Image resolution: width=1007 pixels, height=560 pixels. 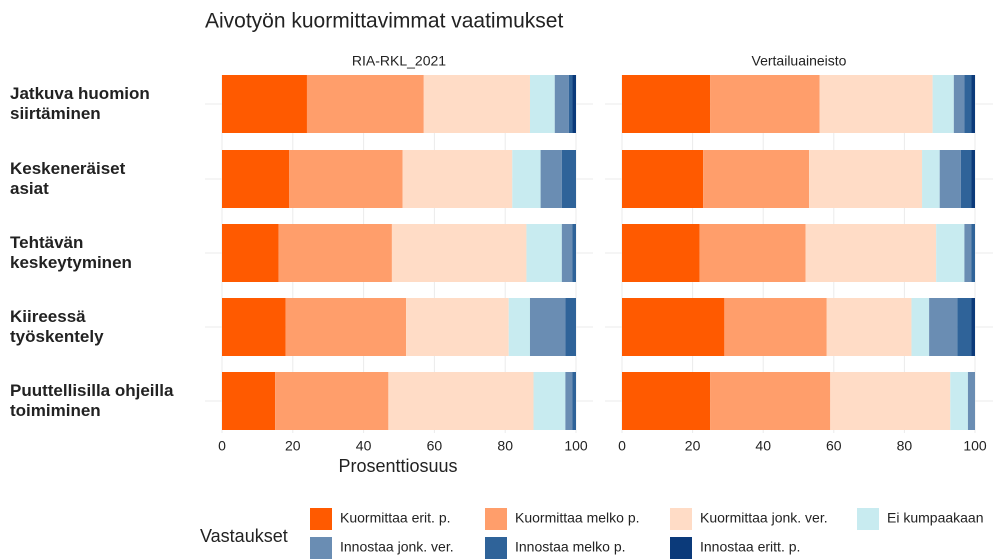 What do you see at coordinates (80, 103) in the screenshot?
I see `y-tick-label: Jatkuva huomion siirtäminen` at bounding box center [80, 103].